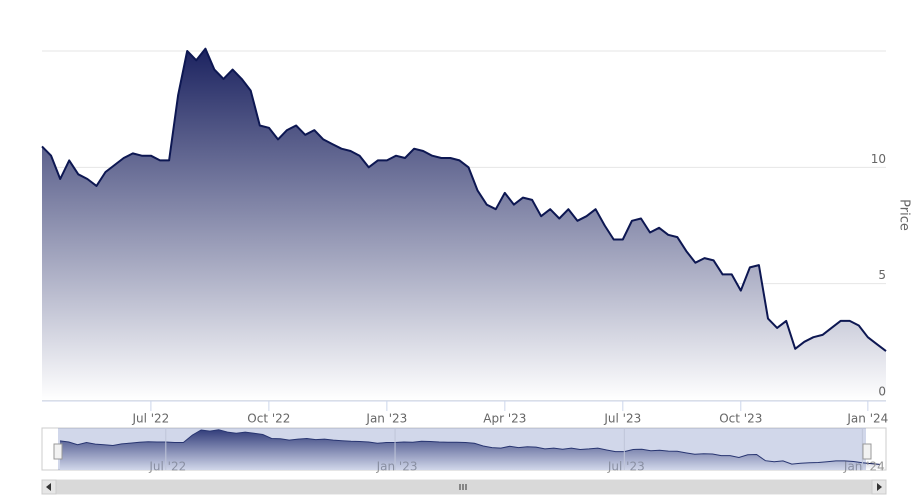 The image size is (912, 500). I want to click on y-tick-label: 10, so click(878, 159).